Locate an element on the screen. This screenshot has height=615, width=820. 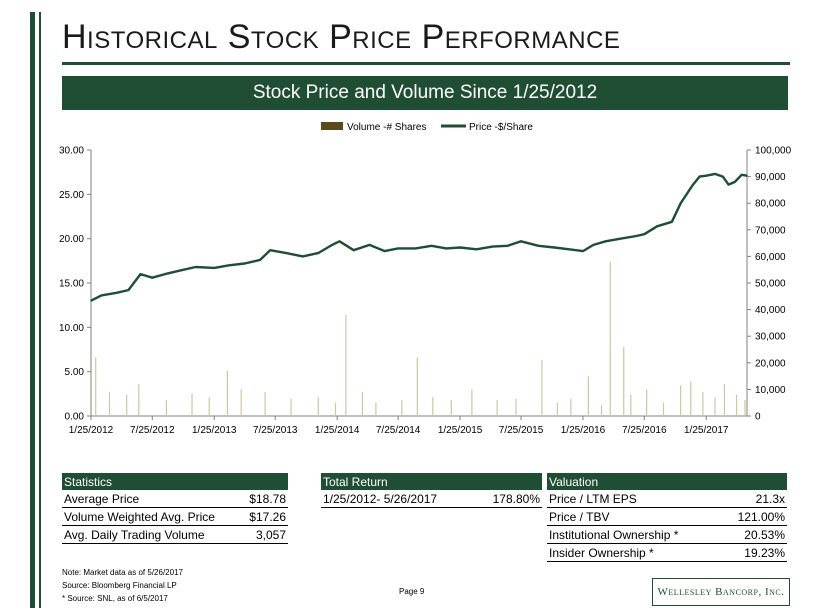
total-return-row: 1/25/2012- 5/26/2017 178.80% is located at coordinates (431, 499).